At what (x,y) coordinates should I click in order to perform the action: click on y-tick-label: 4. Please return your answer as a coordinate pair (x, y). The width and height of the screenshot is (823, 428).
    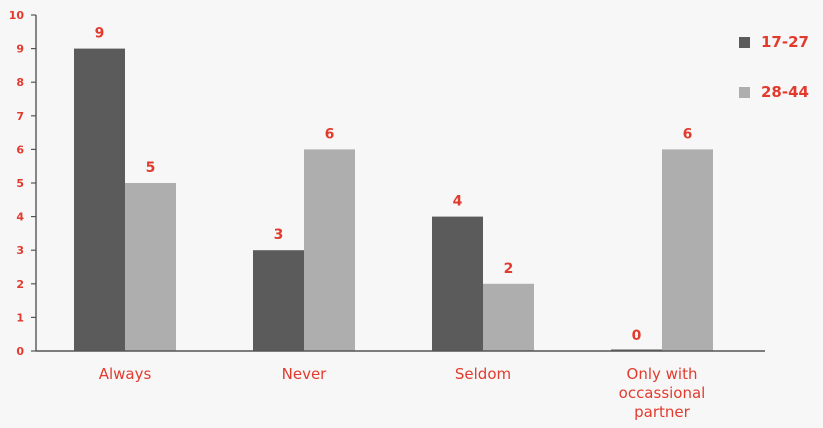
    Looking at the image, I should click on (20, 217).